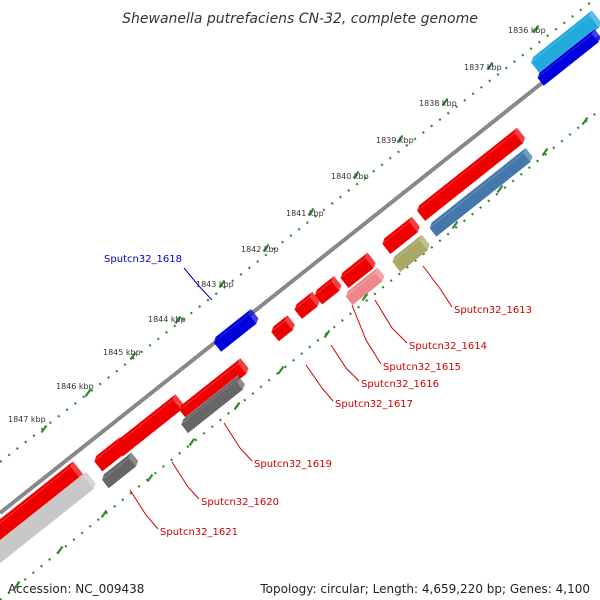 This screenshot has width=600, height=600. I want to click on gene-1619-gray, so click(212, 404).